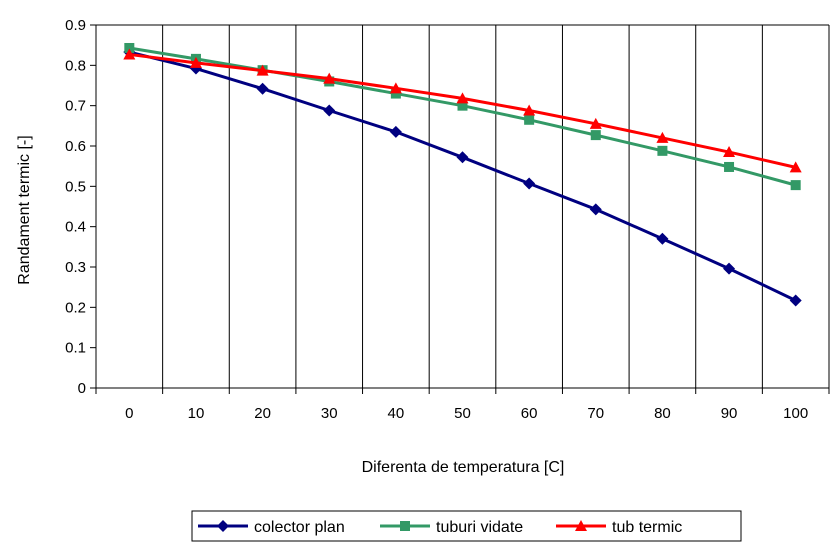 This screenshot has height=548, width=832. Describe the element at coordinates (75, 146) in the screenshot. I see `y-tick-label: 0.6` at that location.